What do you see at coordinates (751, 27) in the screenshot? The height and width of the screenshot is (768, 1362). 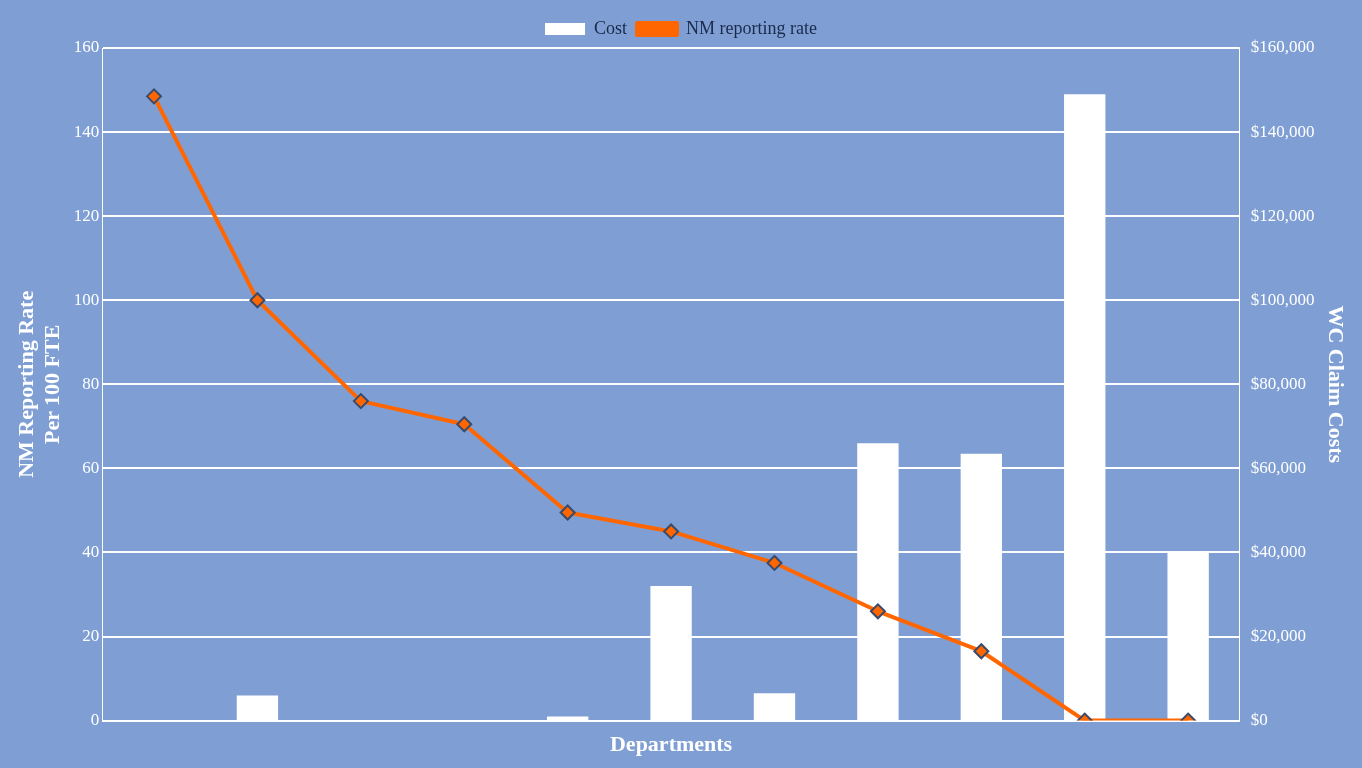 I see `legend-label: NM reporting rate` at bounding box center [751, 27].